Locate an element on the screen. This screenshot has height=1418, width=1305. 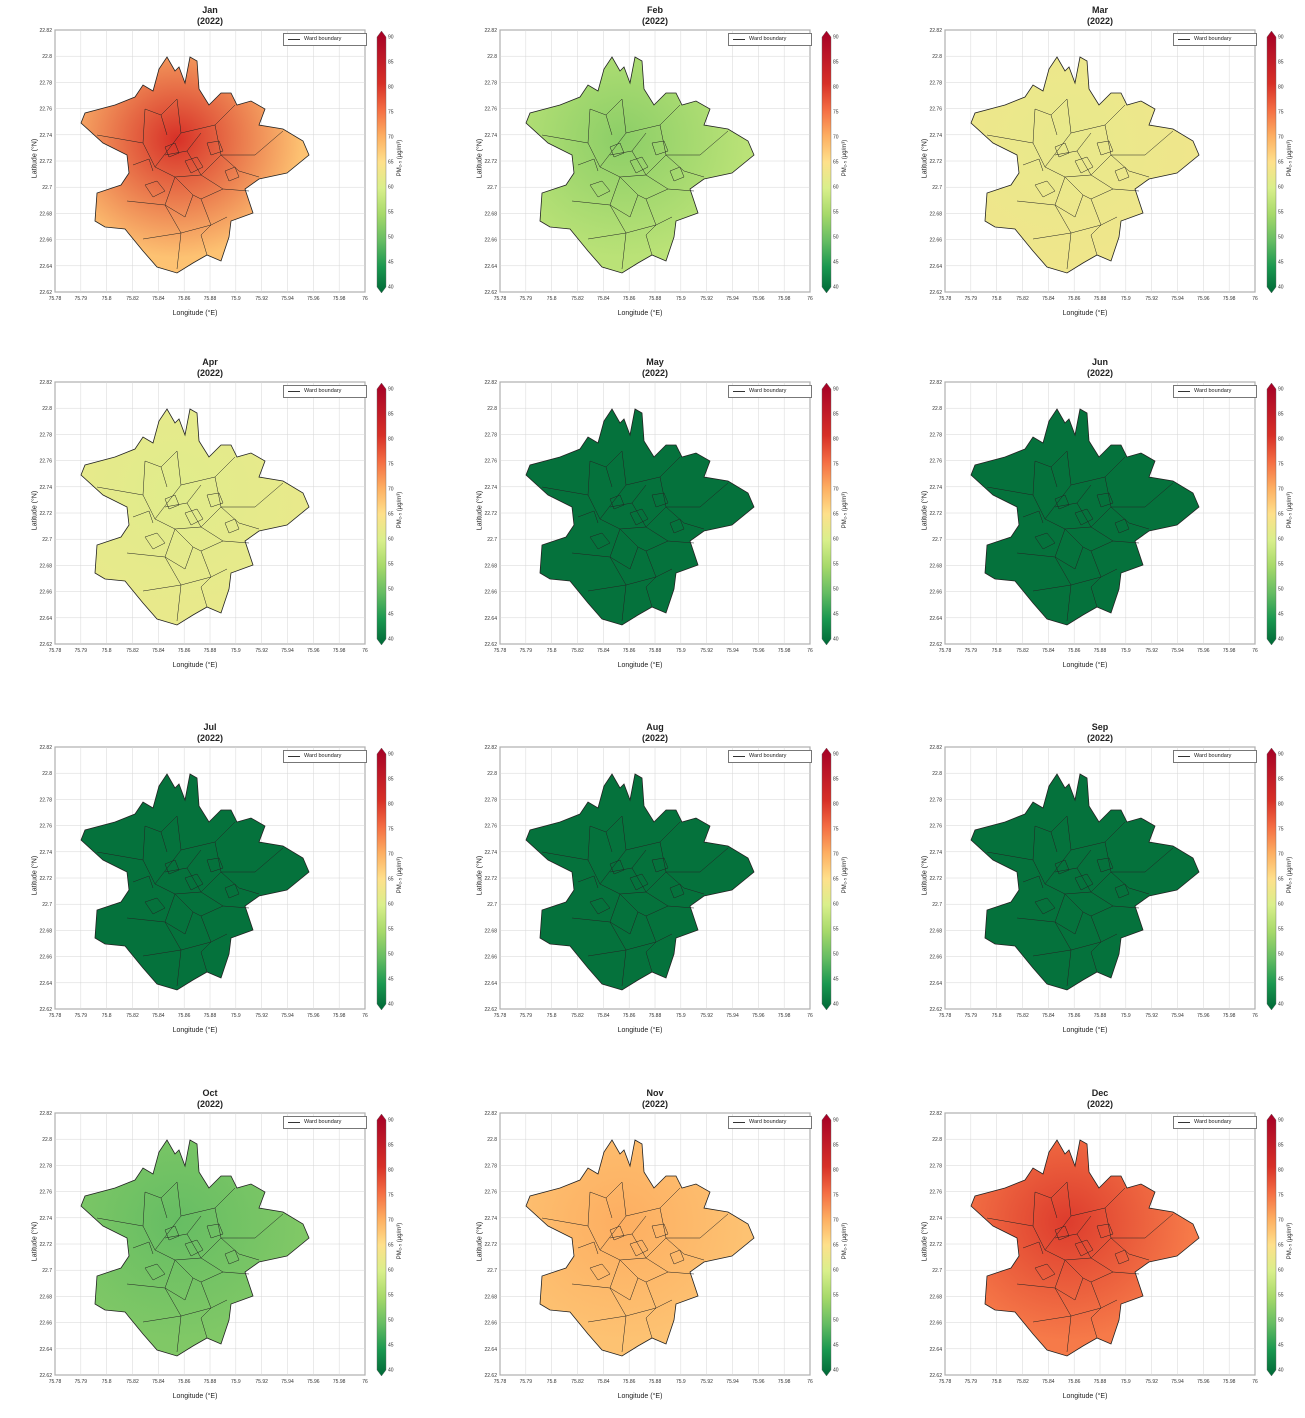
y-tick-label: 22.8 is located at coordinates (937, 57).